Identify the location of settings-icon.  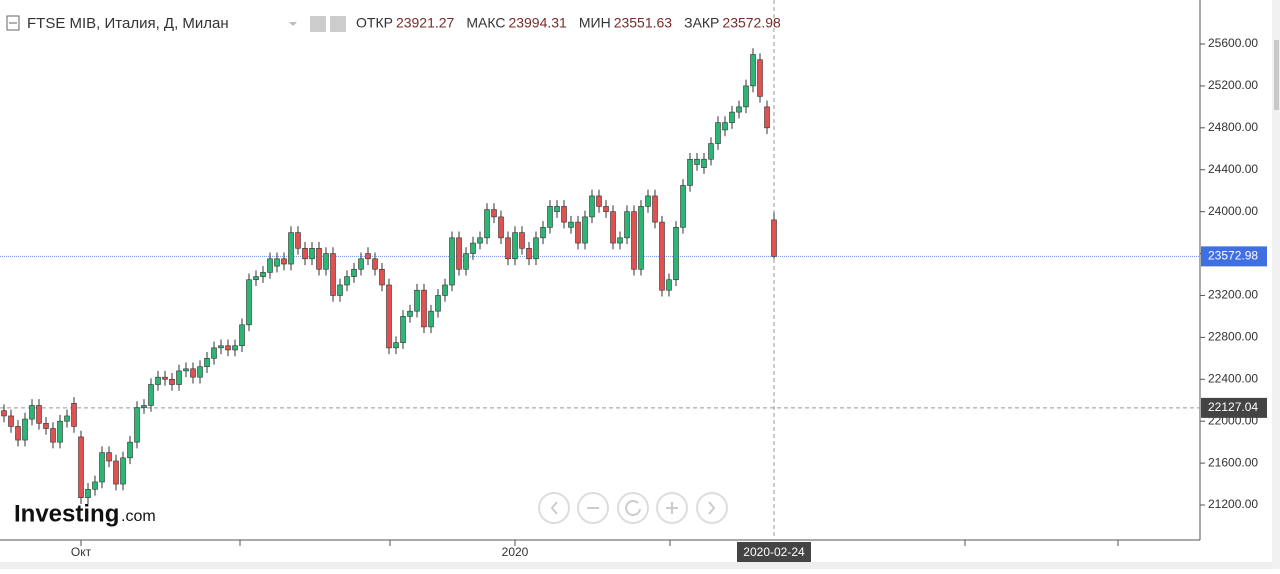
(338, 24).